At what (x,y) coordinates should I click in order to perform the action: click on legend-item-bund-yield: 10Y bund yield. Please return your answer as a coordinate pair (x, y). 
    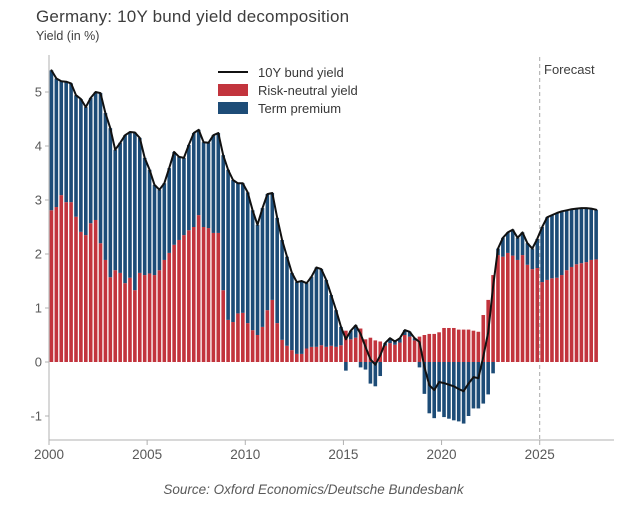
    Looking at the image, I should click on (288, 72).